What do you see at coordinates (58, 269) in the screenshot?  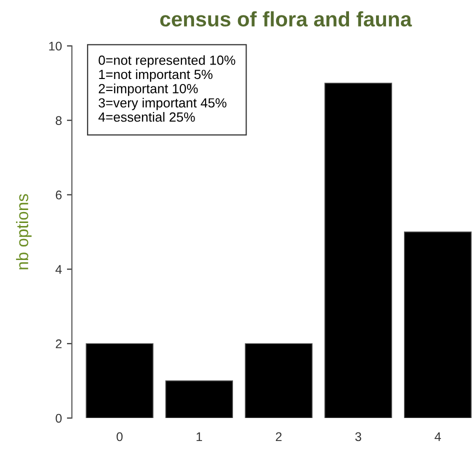 I see `y-tick-label: 4` at bounding box center [58, 269].